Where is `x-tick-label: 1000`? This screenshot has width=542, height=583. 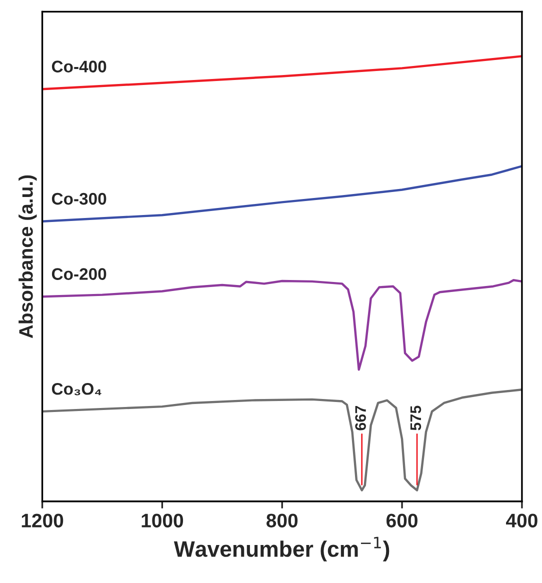 x-tick-label: 1000 is located at coordinates (163, 521).